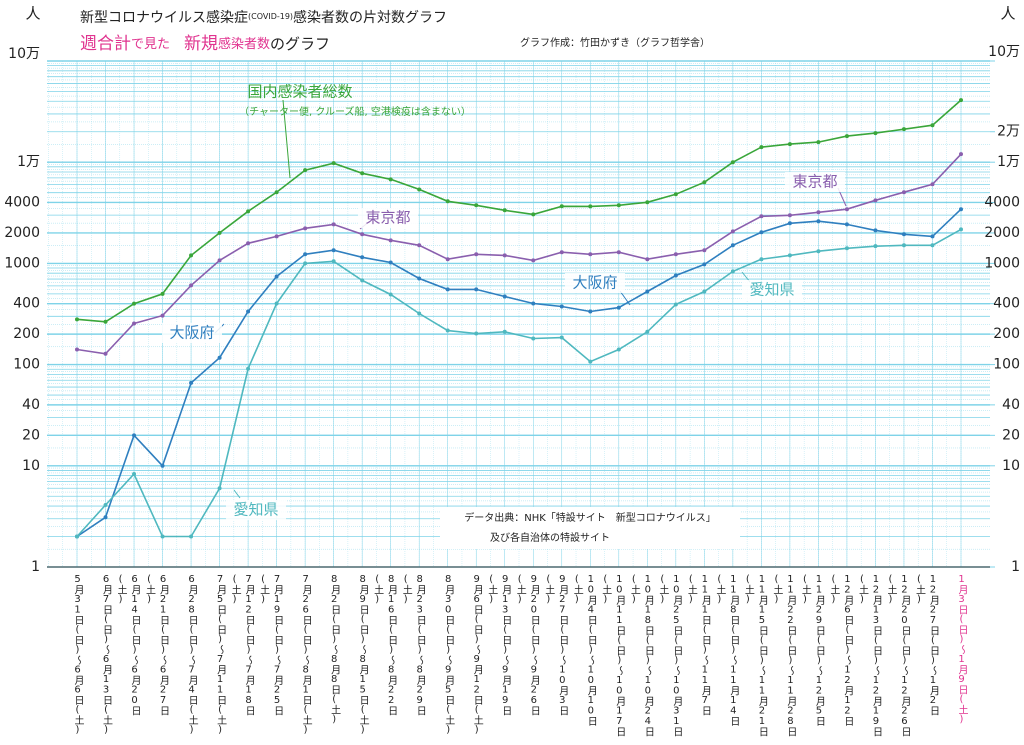 The height and width of the screenshot is (745, 1024). Describe the element at coordinates (128, 644) in the screenshot. I see `x-tick-label: 6月14日(日)〜6月20日(土)` at that location.